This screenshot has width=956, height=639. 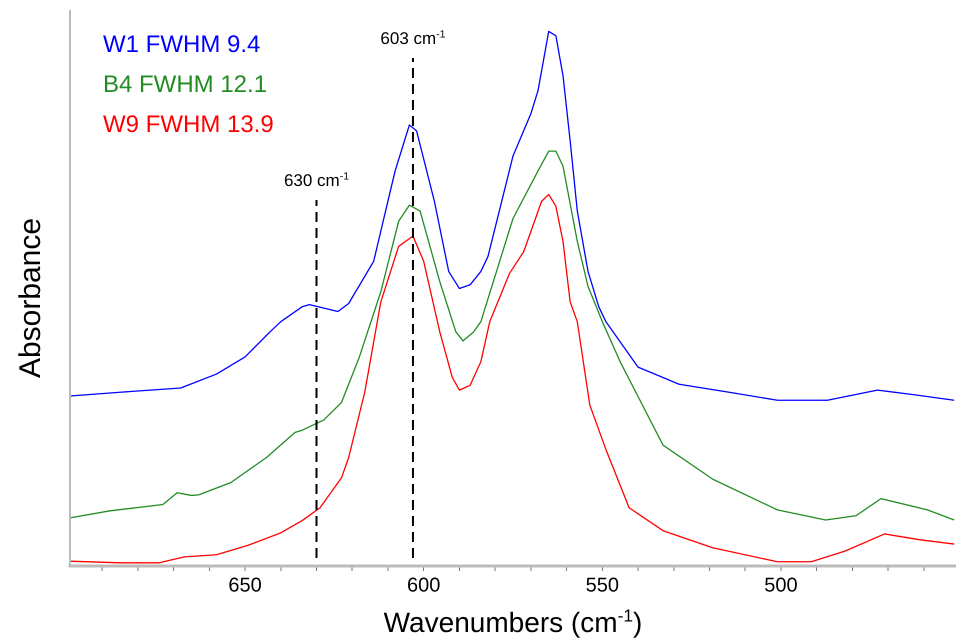 What do you see at coordinates (245, 585) in the screenshot?
I see `x-tick-label: 650` at bounding box center [245, 585].